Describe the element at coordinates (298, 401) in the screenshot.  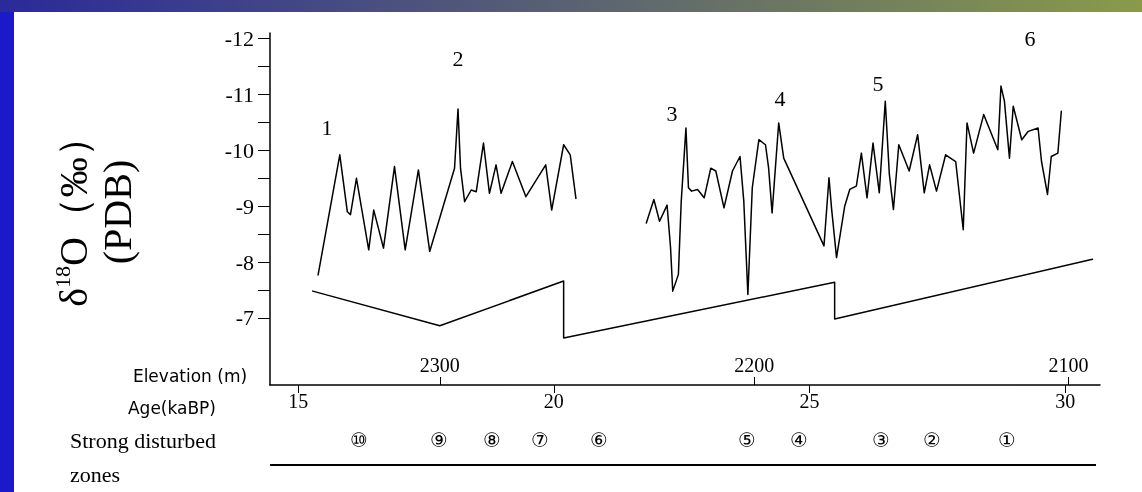
I see `x2-tick-label: 15` at that location.